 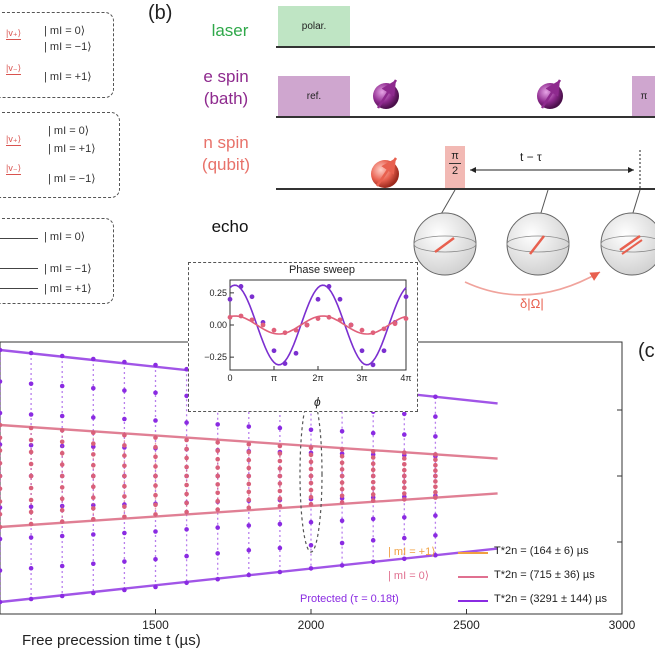 I want to click on bloch-sphere-icon, so click(x=445, y=232).